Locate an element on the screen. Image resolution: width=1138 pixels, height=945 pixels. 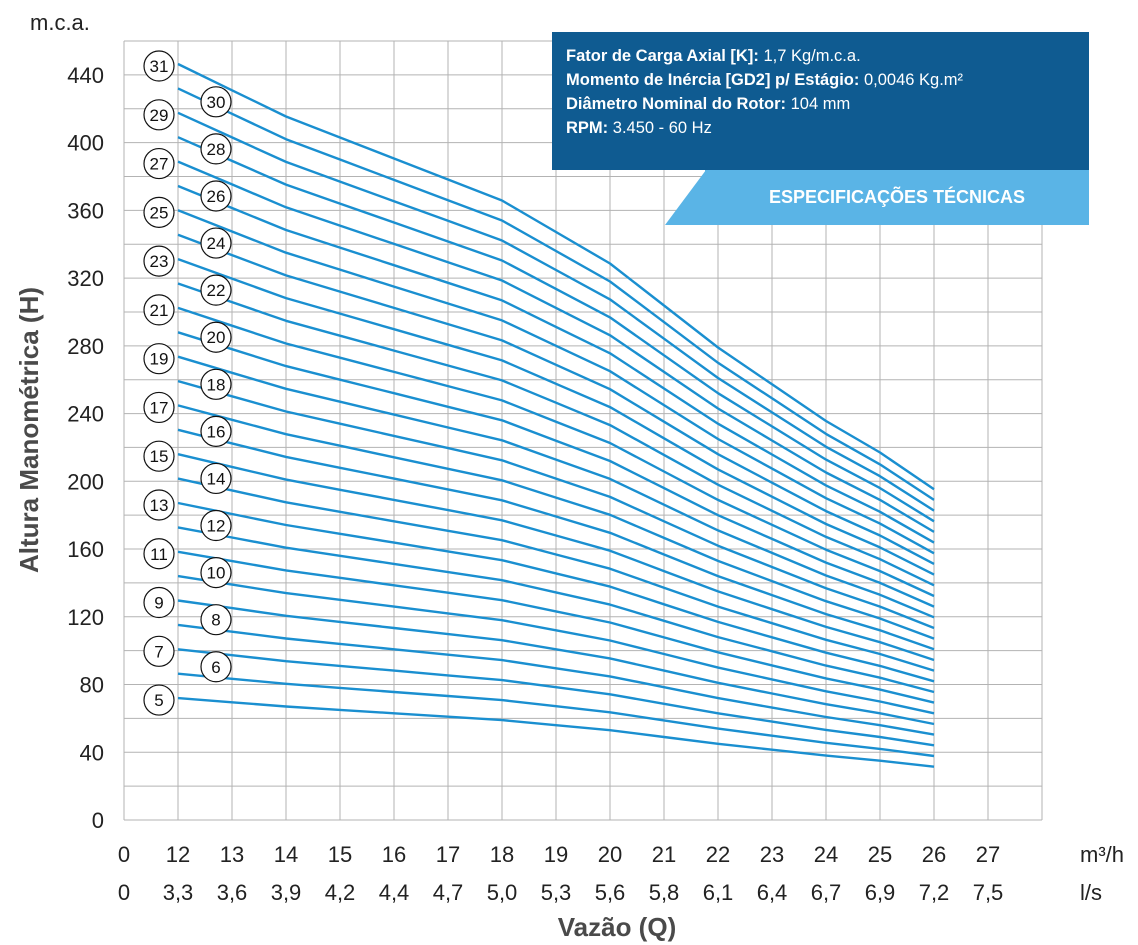
stage-label-12: 12 is located at coordinates (216, 525).